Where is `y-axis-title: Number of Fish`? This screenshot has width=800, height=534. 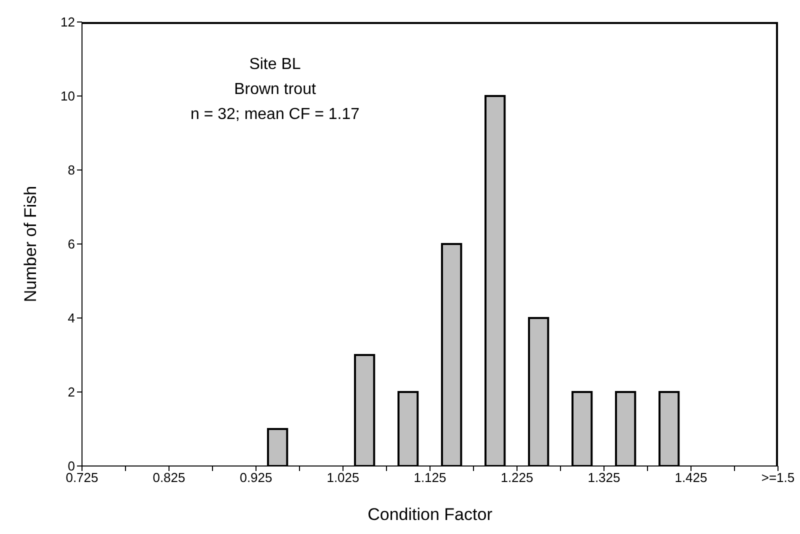
y-axis-title: Number of Fish is located at coordinates (30, 244).